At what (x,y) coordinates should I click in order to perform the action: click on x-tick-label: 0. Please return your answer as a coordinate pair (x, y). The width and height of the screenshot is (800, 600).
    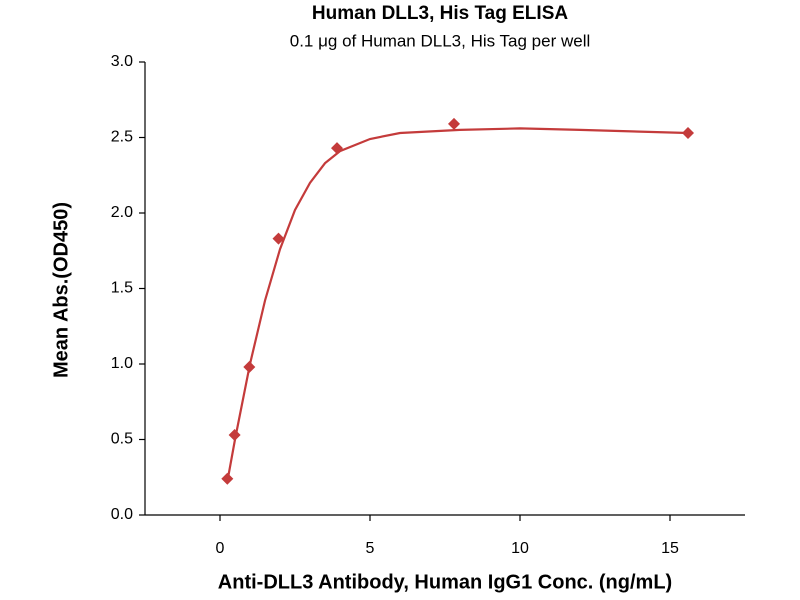
    Looking at the image, I should click on (220, 548).